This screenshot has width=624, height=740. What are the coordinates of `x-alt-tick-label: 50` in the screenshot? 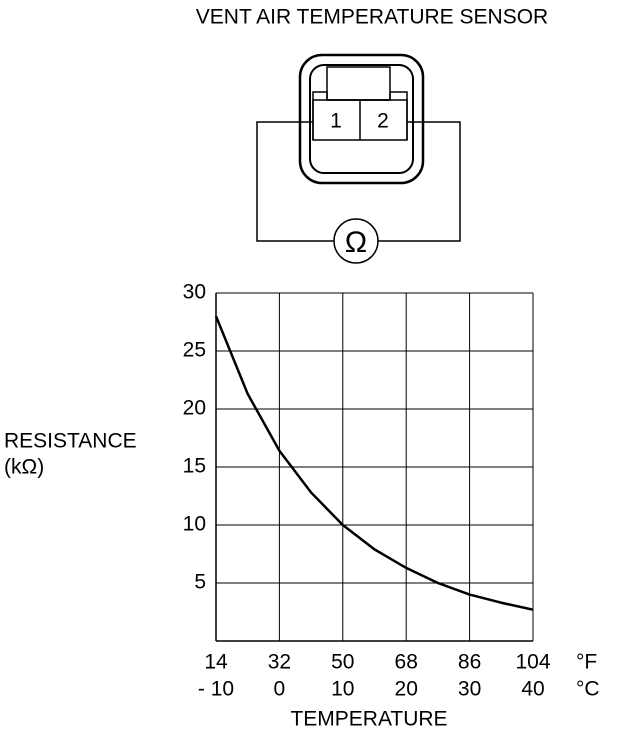 It's located at (342, 662).